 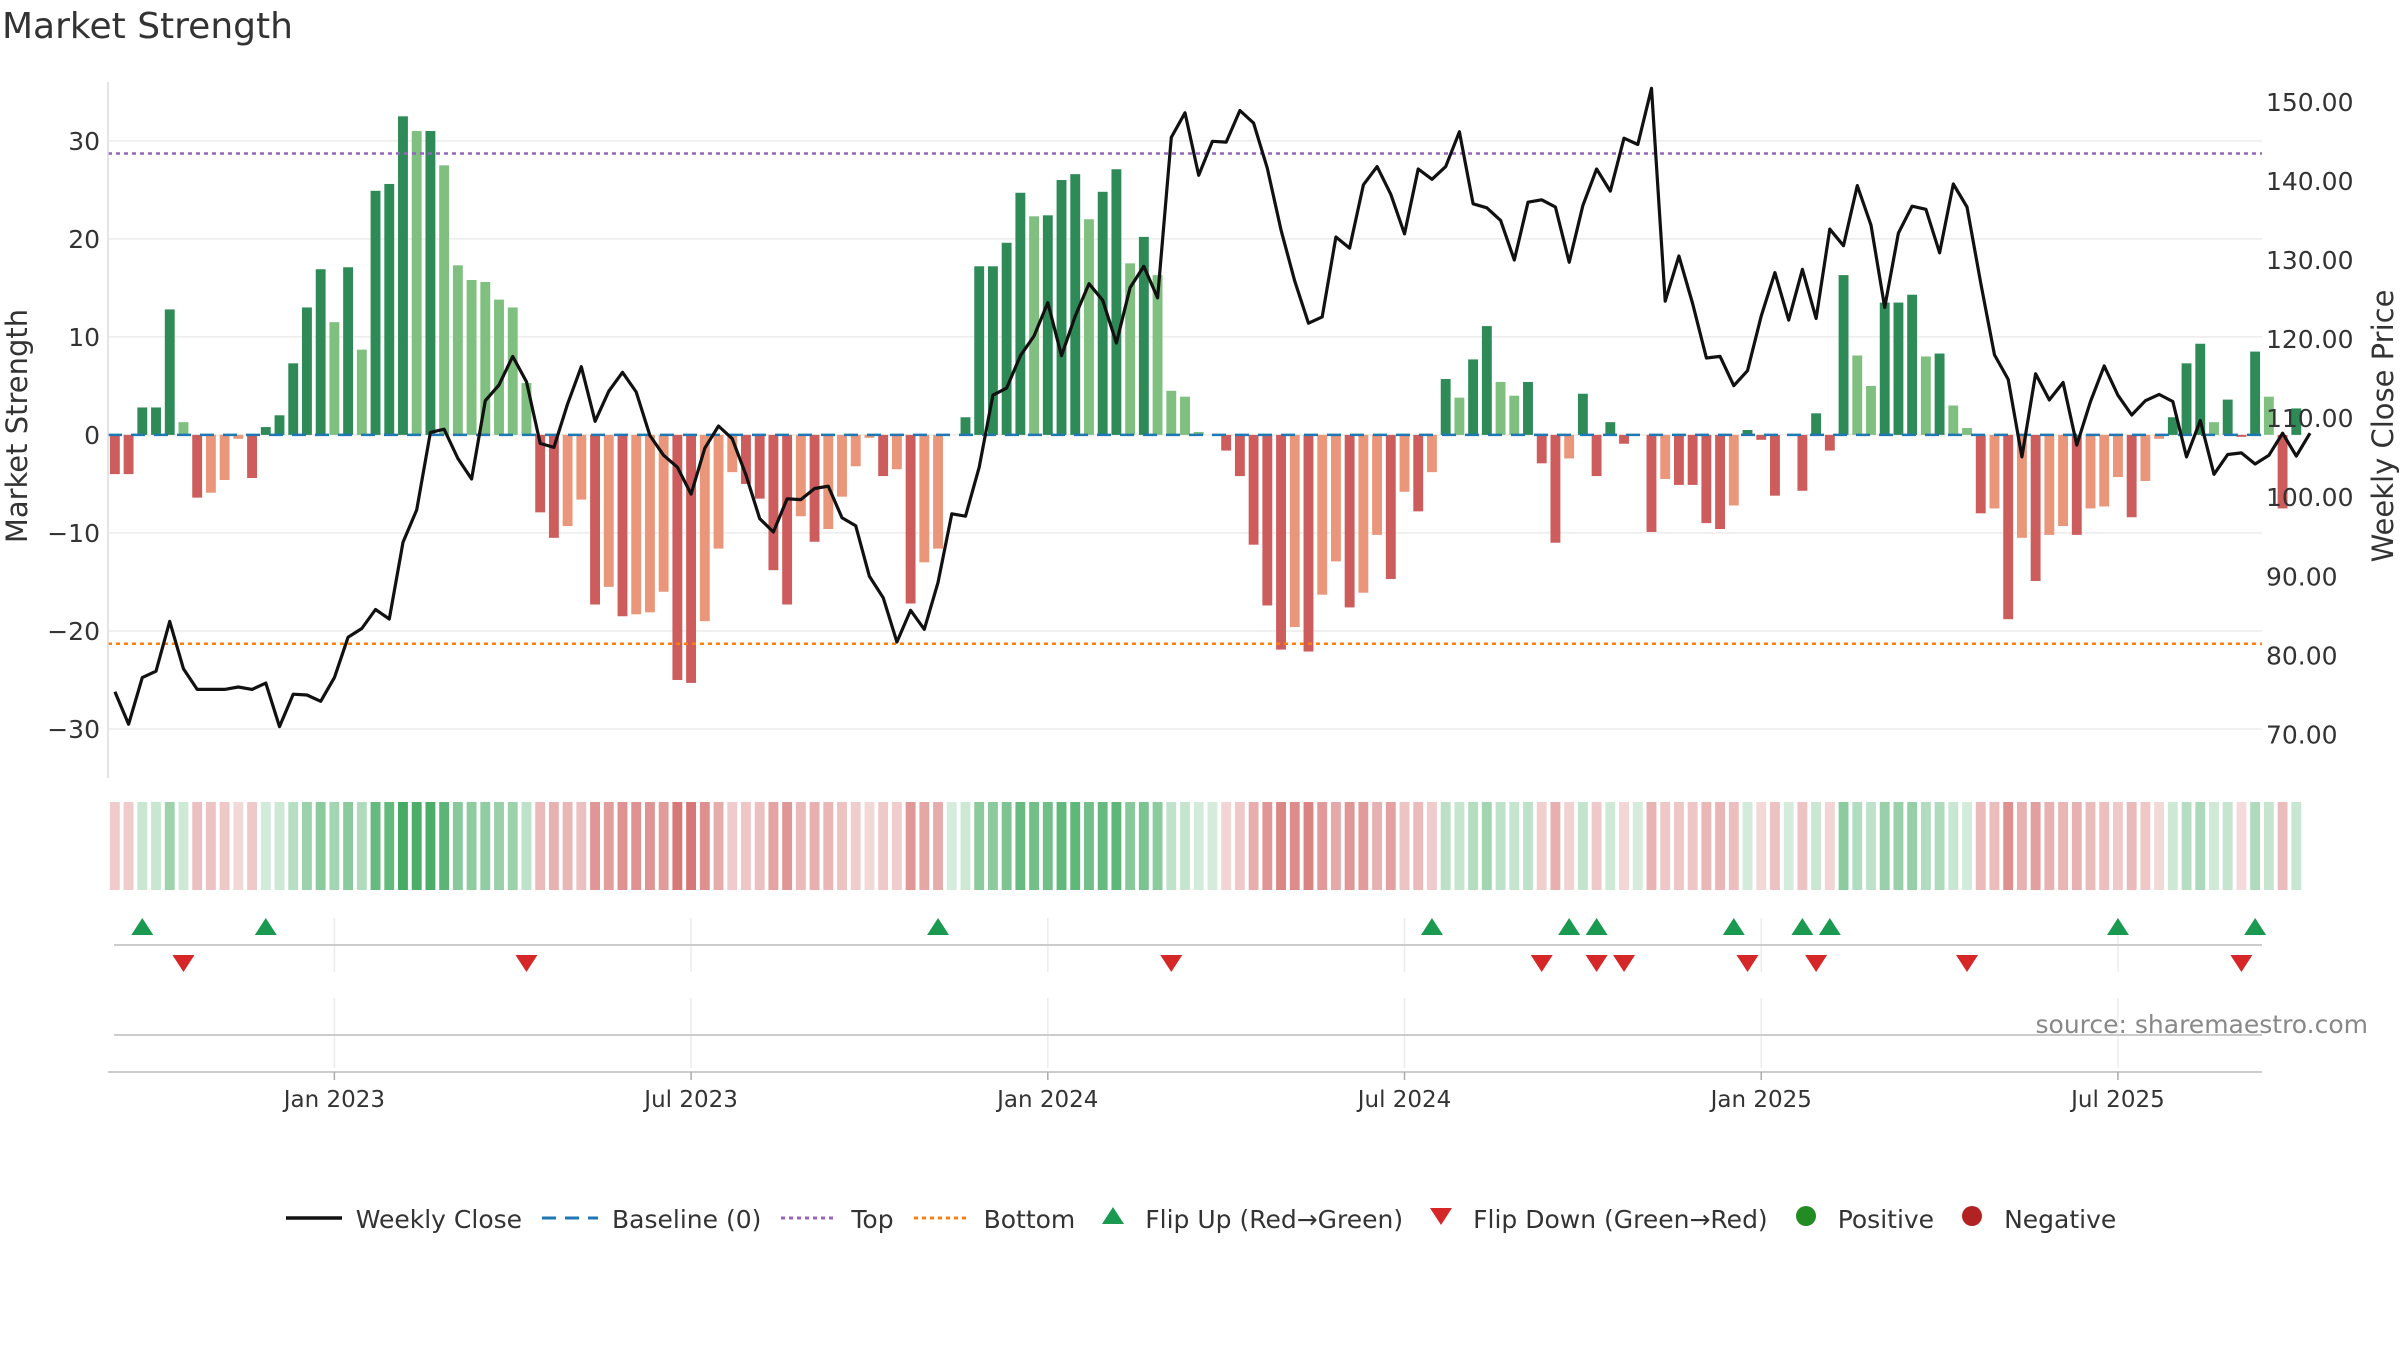 I want to click on legend-label: Positive, so click(x=1886, y=1219).